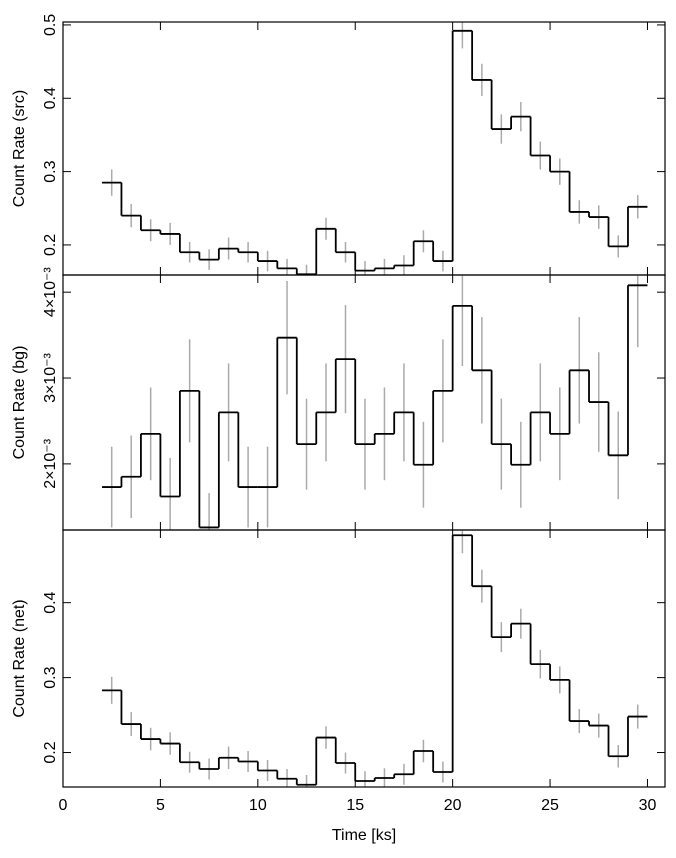 The image size is (676, 858). What do you see at coordinates (50, 25) in the screenshot?
I see `y-tick-label: 0.5` at bounding box center [50, 25].